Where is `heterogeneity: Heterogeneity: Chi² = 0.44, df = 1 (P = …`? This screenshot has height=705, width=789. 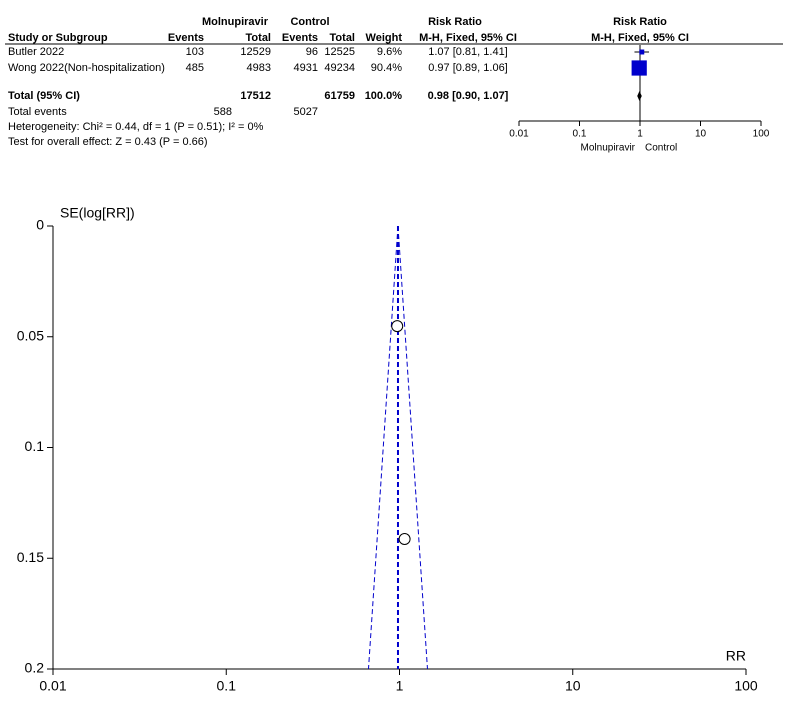
heterogeneity: Heterogeneity: Chi² = 0.44, df = 1 (P = … is located at coordinates (136, 127).